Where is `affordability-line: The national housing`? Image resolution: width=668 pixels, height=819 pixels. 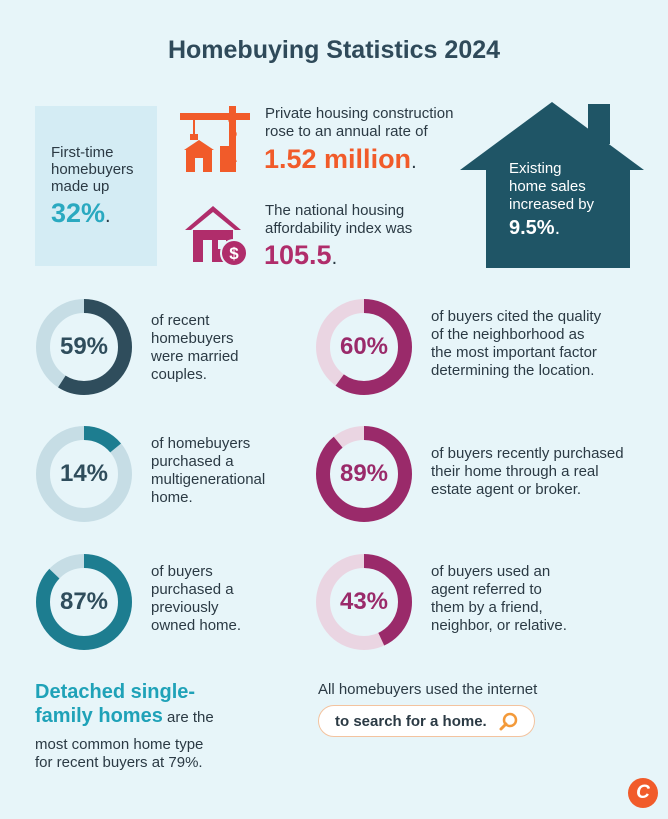
affordability-line: The national housing is located at coordinates (335, 210).